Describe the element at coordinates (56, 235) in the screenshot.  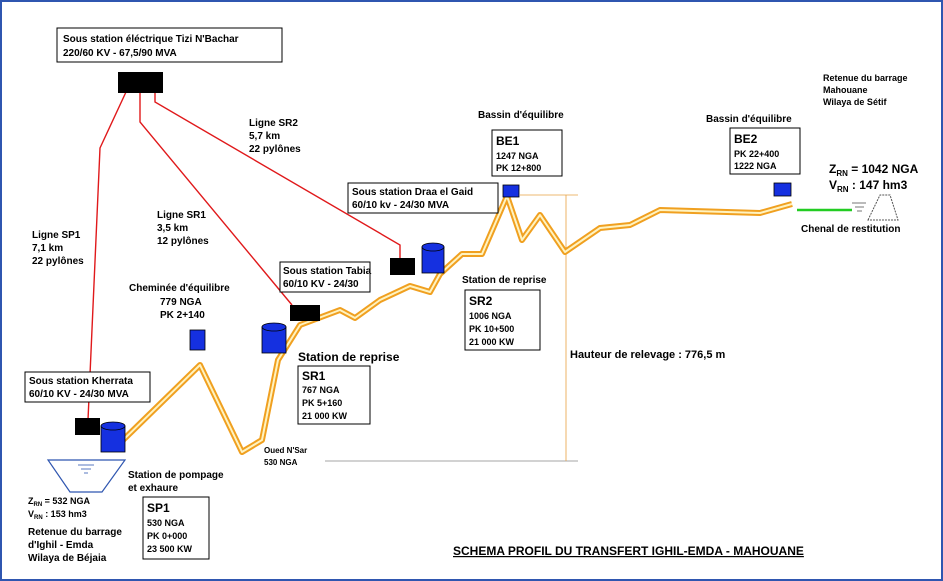
I see `label: Ligne SP1` at that location.